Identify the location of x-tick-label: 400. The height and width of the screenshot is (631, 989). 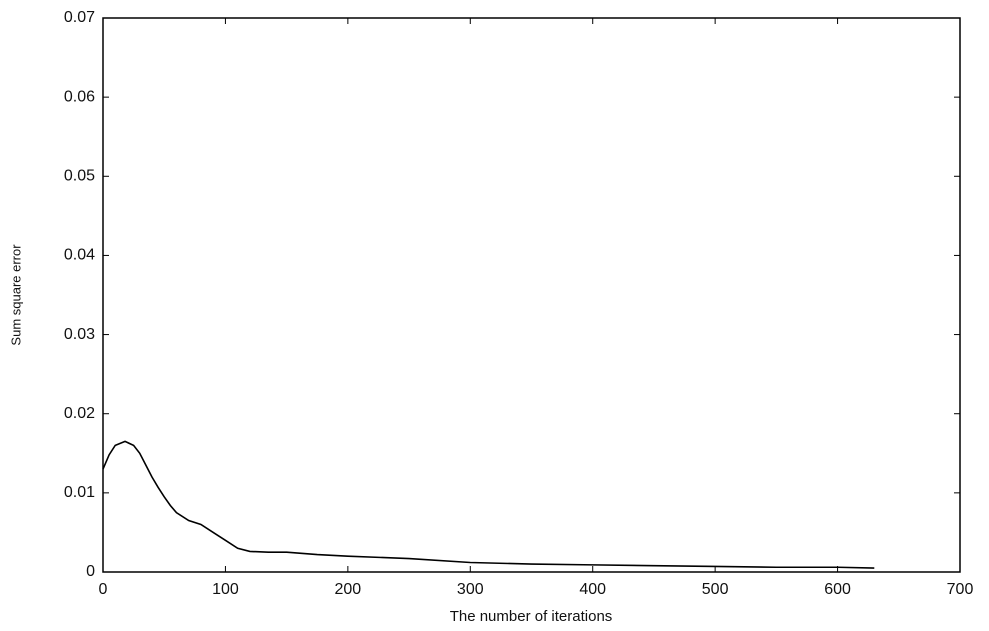
(592, 589).